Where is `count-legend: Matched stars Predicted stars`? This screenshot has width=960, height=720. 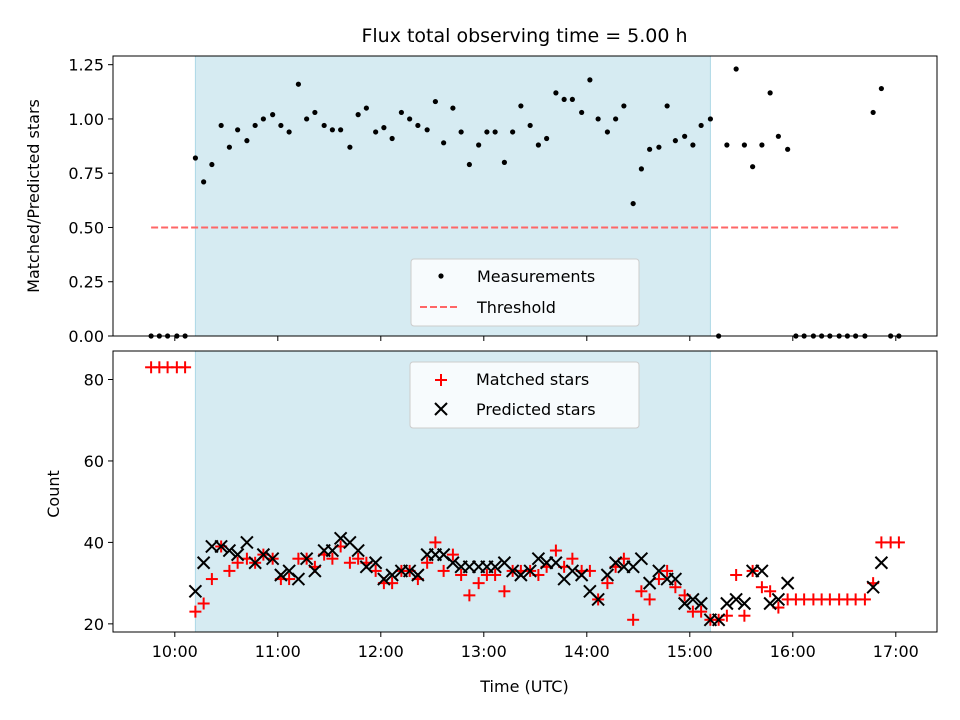 count-legend: Matched stars Predicted stars is located at coordinates (524, 395).